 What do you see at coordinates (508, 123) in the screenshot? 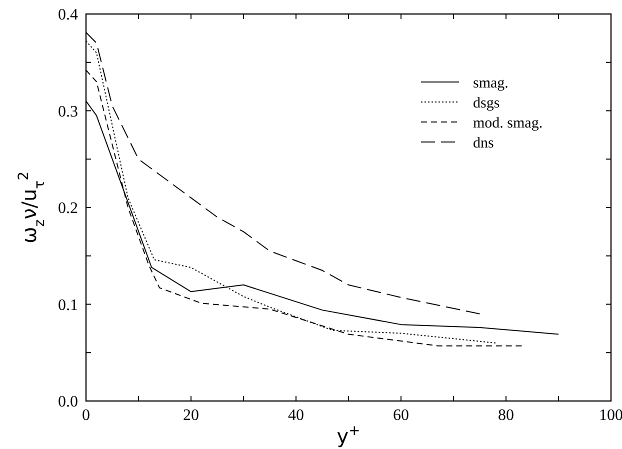
I see `legend-label: mod. smag.` at bounding box center [508, 123].